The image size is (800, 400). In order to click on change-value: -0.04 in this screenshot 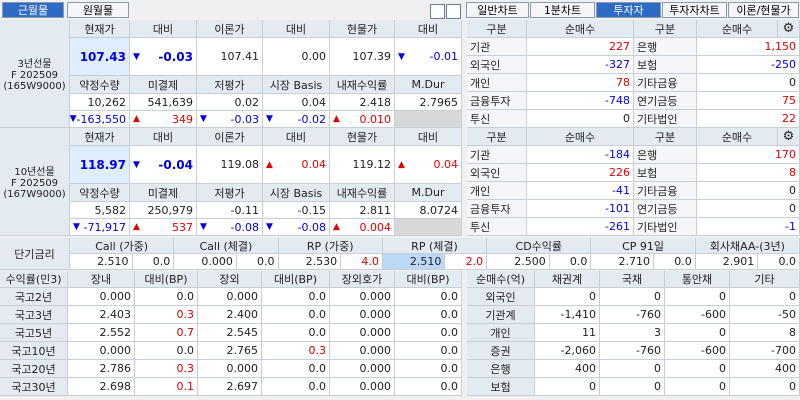, I will do `click(175, 164)`.